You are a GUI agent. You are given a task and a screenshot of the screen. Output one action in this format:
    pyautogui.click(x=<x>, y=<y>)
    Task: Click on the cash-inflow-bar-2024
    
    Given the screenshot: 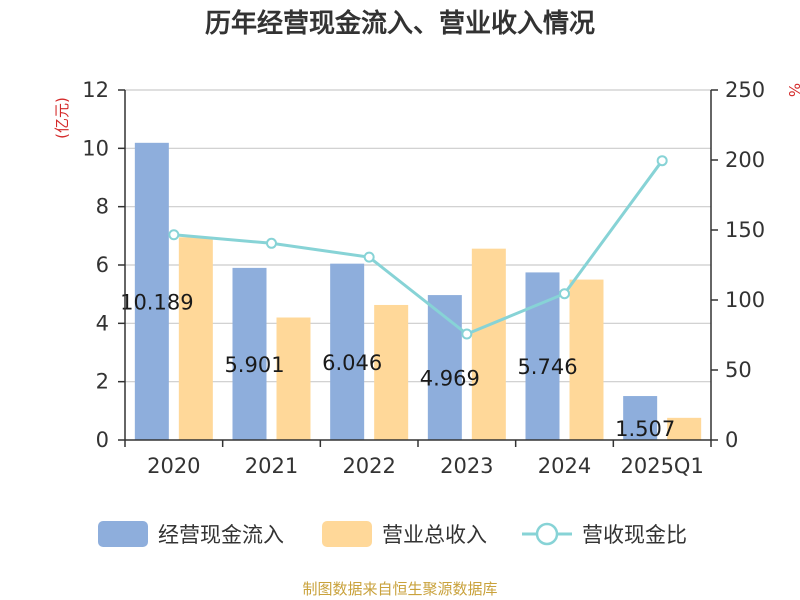 What is the action you would take?
    pyautogui.click(x=542, y=356)
    